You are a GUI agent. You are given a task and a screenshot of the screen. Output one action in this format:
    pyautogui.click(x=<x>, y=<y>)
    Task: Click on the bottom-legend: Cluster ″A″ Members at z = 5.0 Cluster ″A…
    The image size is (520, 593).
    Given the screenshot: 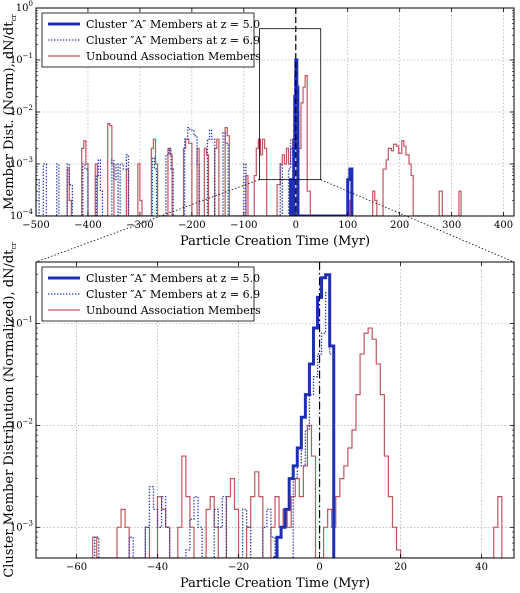 What is the action you would take?
    pyautogui.click(x=151, y=294)
    